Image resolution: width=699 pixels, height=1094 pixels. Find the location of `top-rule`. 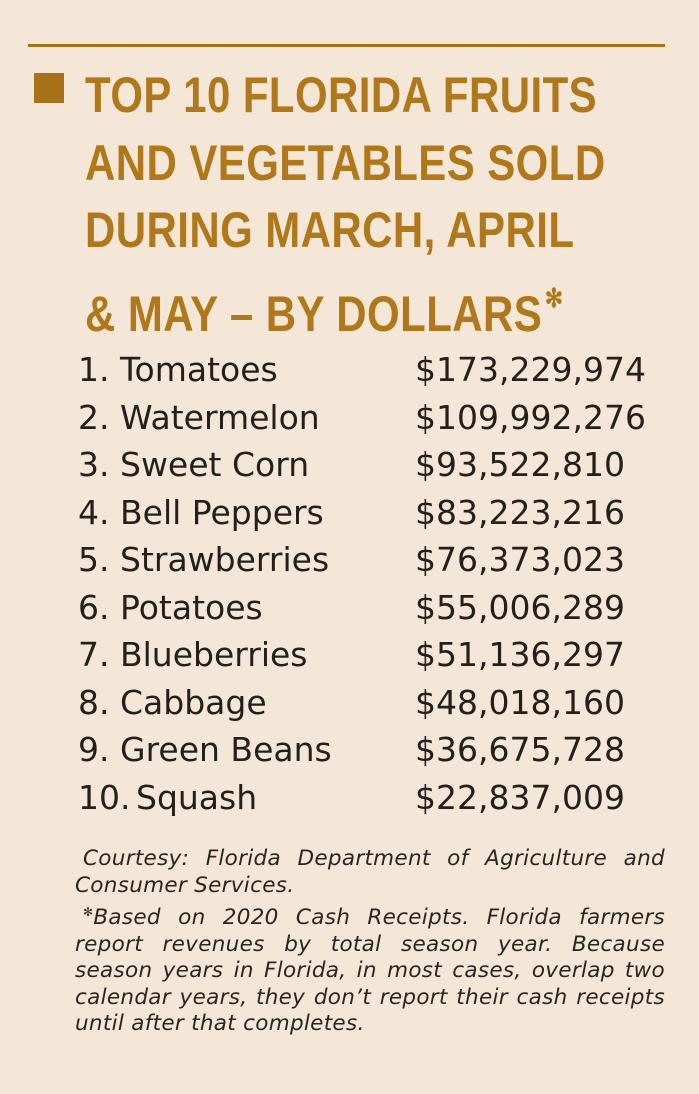

top-rule is located at coordinates (346, 45).